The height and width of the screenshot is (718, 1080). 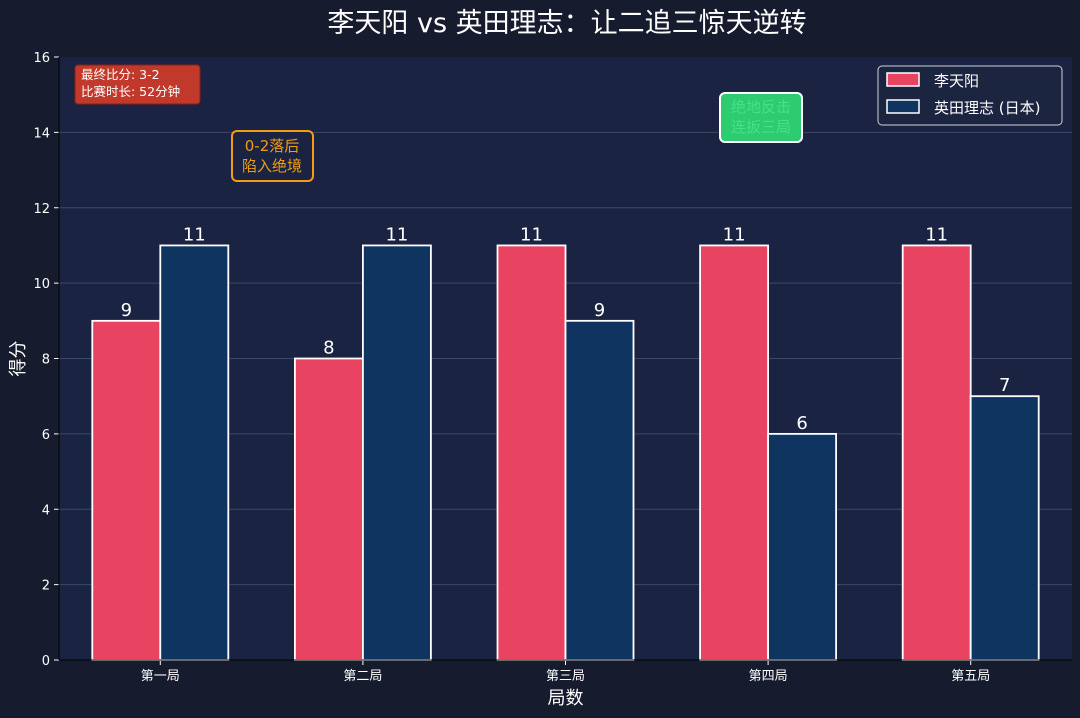 I want to click on comeback-text: 连扳三局, so click(x=761, y=127).